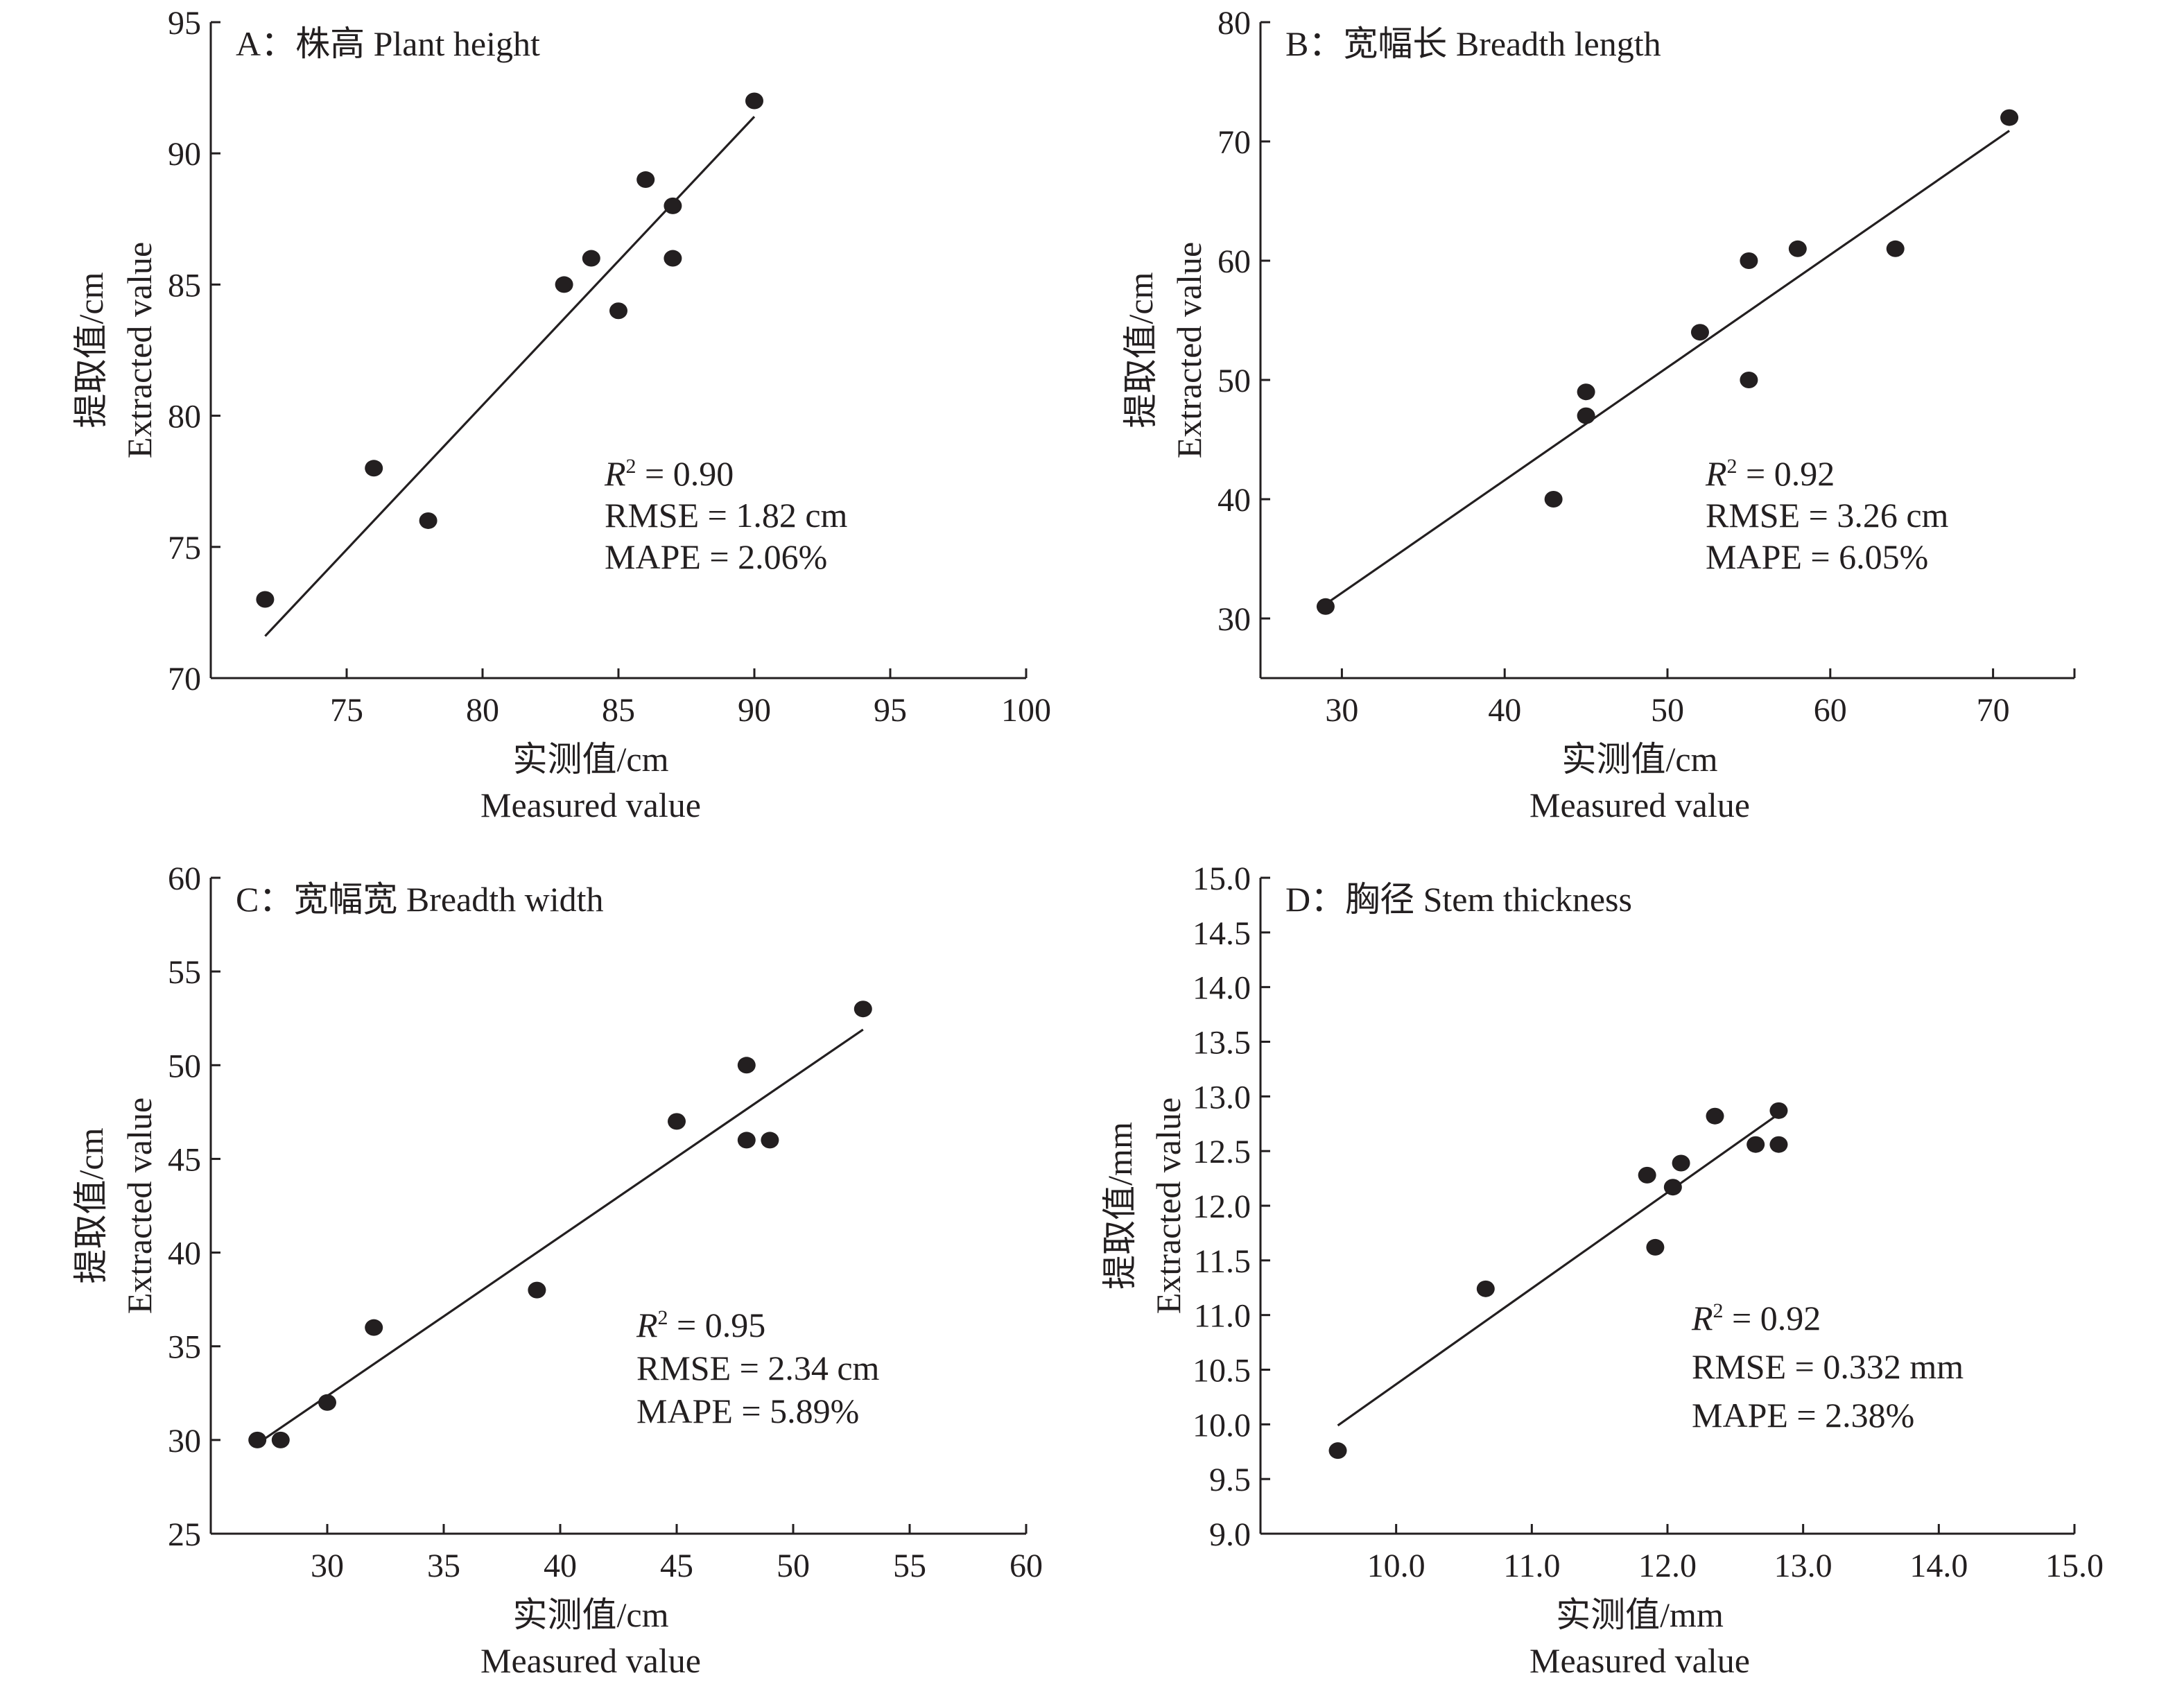 This screenshot has width=2184, height=1689. Describe the element at coordinates (1827, 515) in the screenshot. I see `rmse-label: RMSE = 3.26 cm` at that location.